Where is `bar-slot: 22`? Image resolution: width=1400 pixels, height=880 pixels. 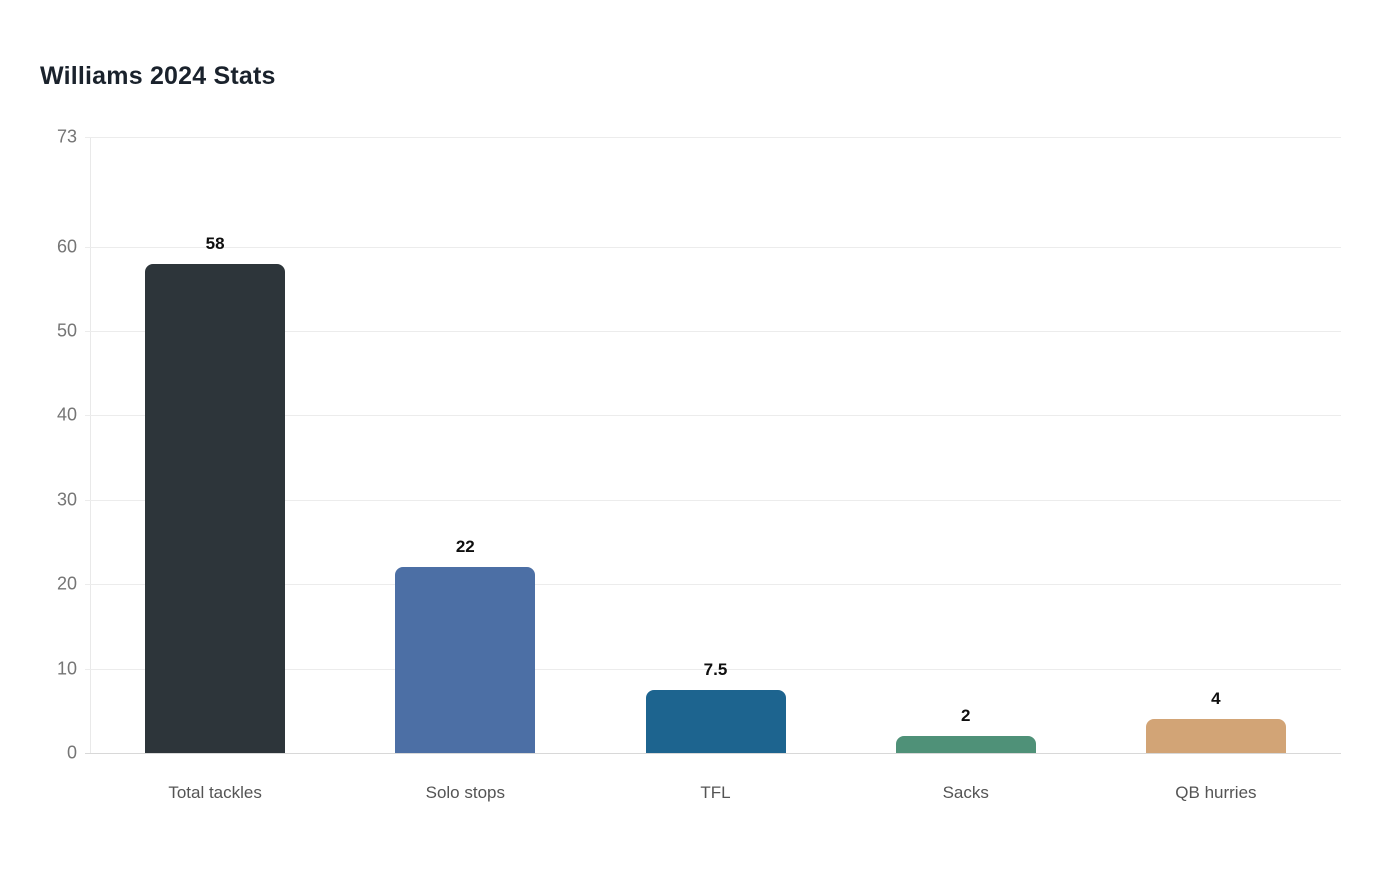 bar-slot: 22 is located at coordinates (465, 445).